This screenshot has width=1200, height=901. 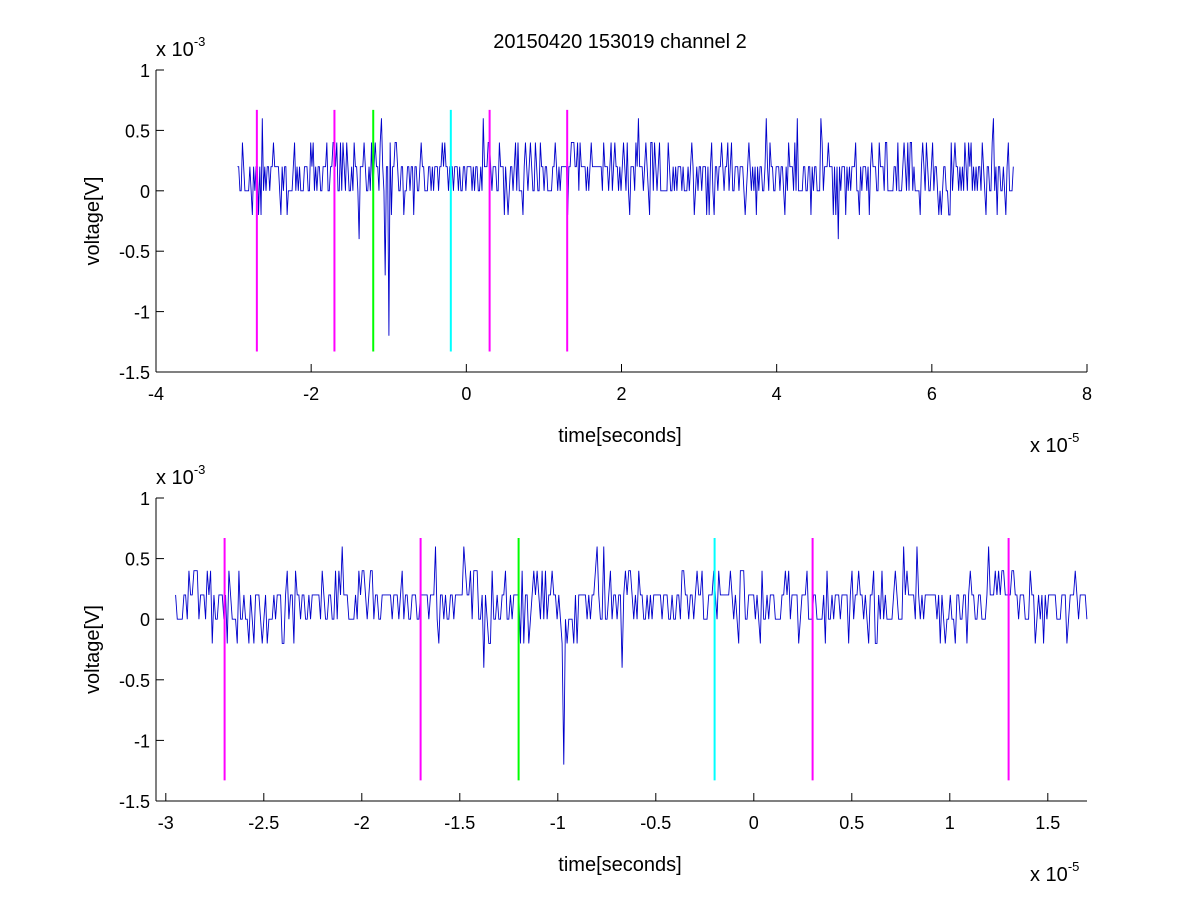 What do you see at coordinates (263, 823) in the screenshot?
I see `x-tick-label: -2.5` at bounding box center [263, 823].